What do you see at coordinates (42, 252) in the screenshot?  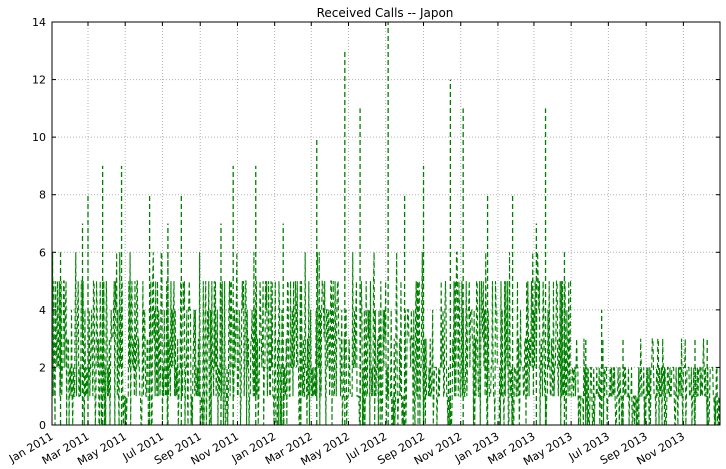 I see `y-tick-label: 6` at bounding box center [42, 252].